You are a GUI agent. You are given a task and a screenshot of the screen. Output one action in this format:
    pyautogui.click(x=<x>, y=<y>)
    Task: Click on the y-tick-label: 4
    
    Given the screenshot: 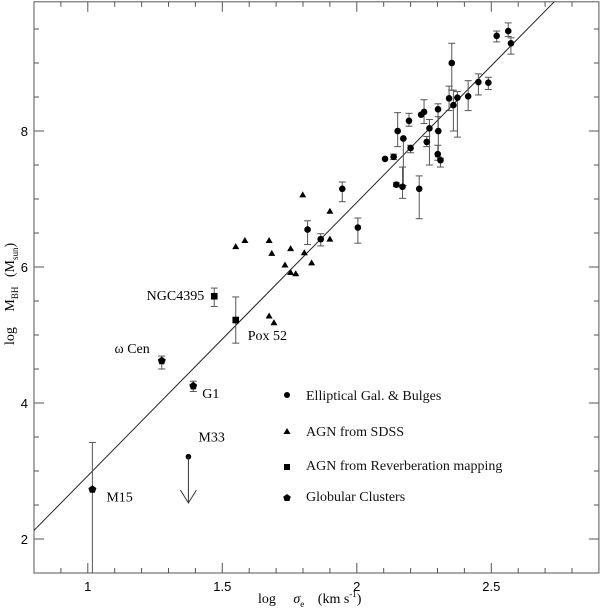 What is the action you would take?
    pyautogui.click(x=24, y=403)
    